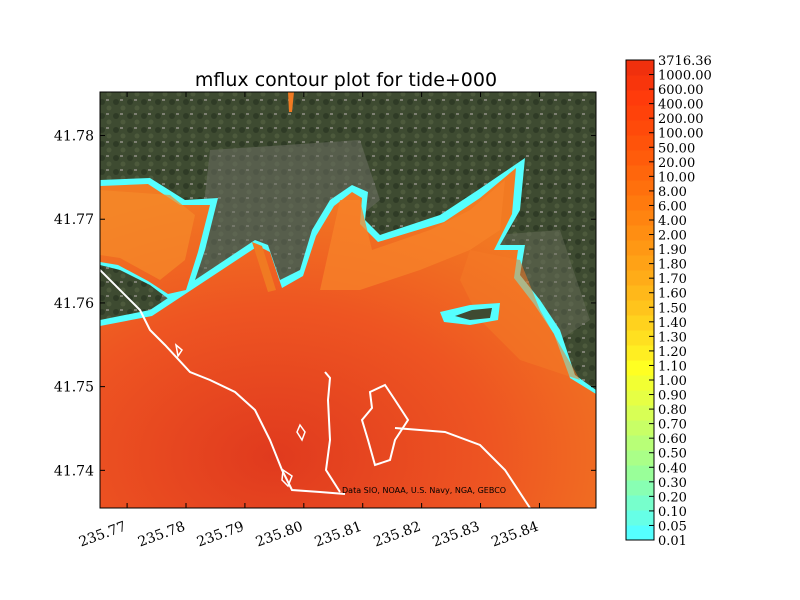 This screenshot has width=800, height=600. What do you see at coordinates (332, 432) in the screenshot?
I see `jetty-line` at bounding box center [332, 432].